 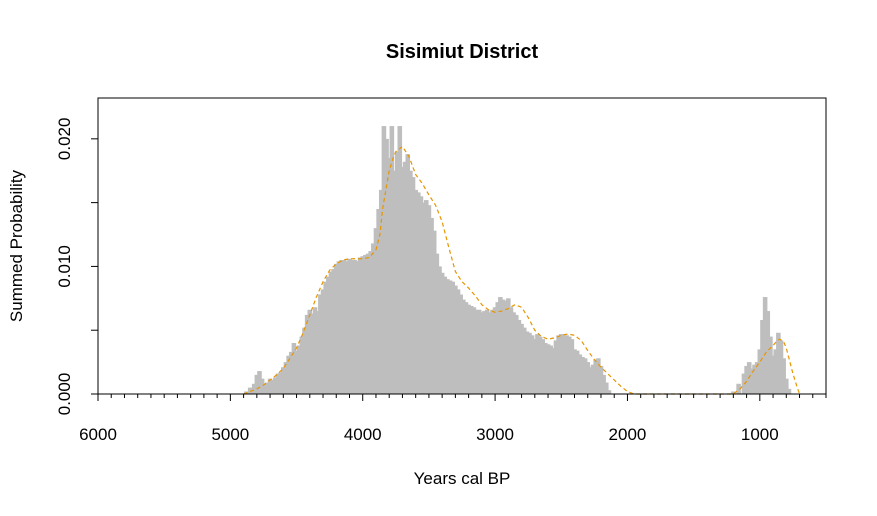 I want to click on y-tick-label: 0.010, so click(x=64, y=266).